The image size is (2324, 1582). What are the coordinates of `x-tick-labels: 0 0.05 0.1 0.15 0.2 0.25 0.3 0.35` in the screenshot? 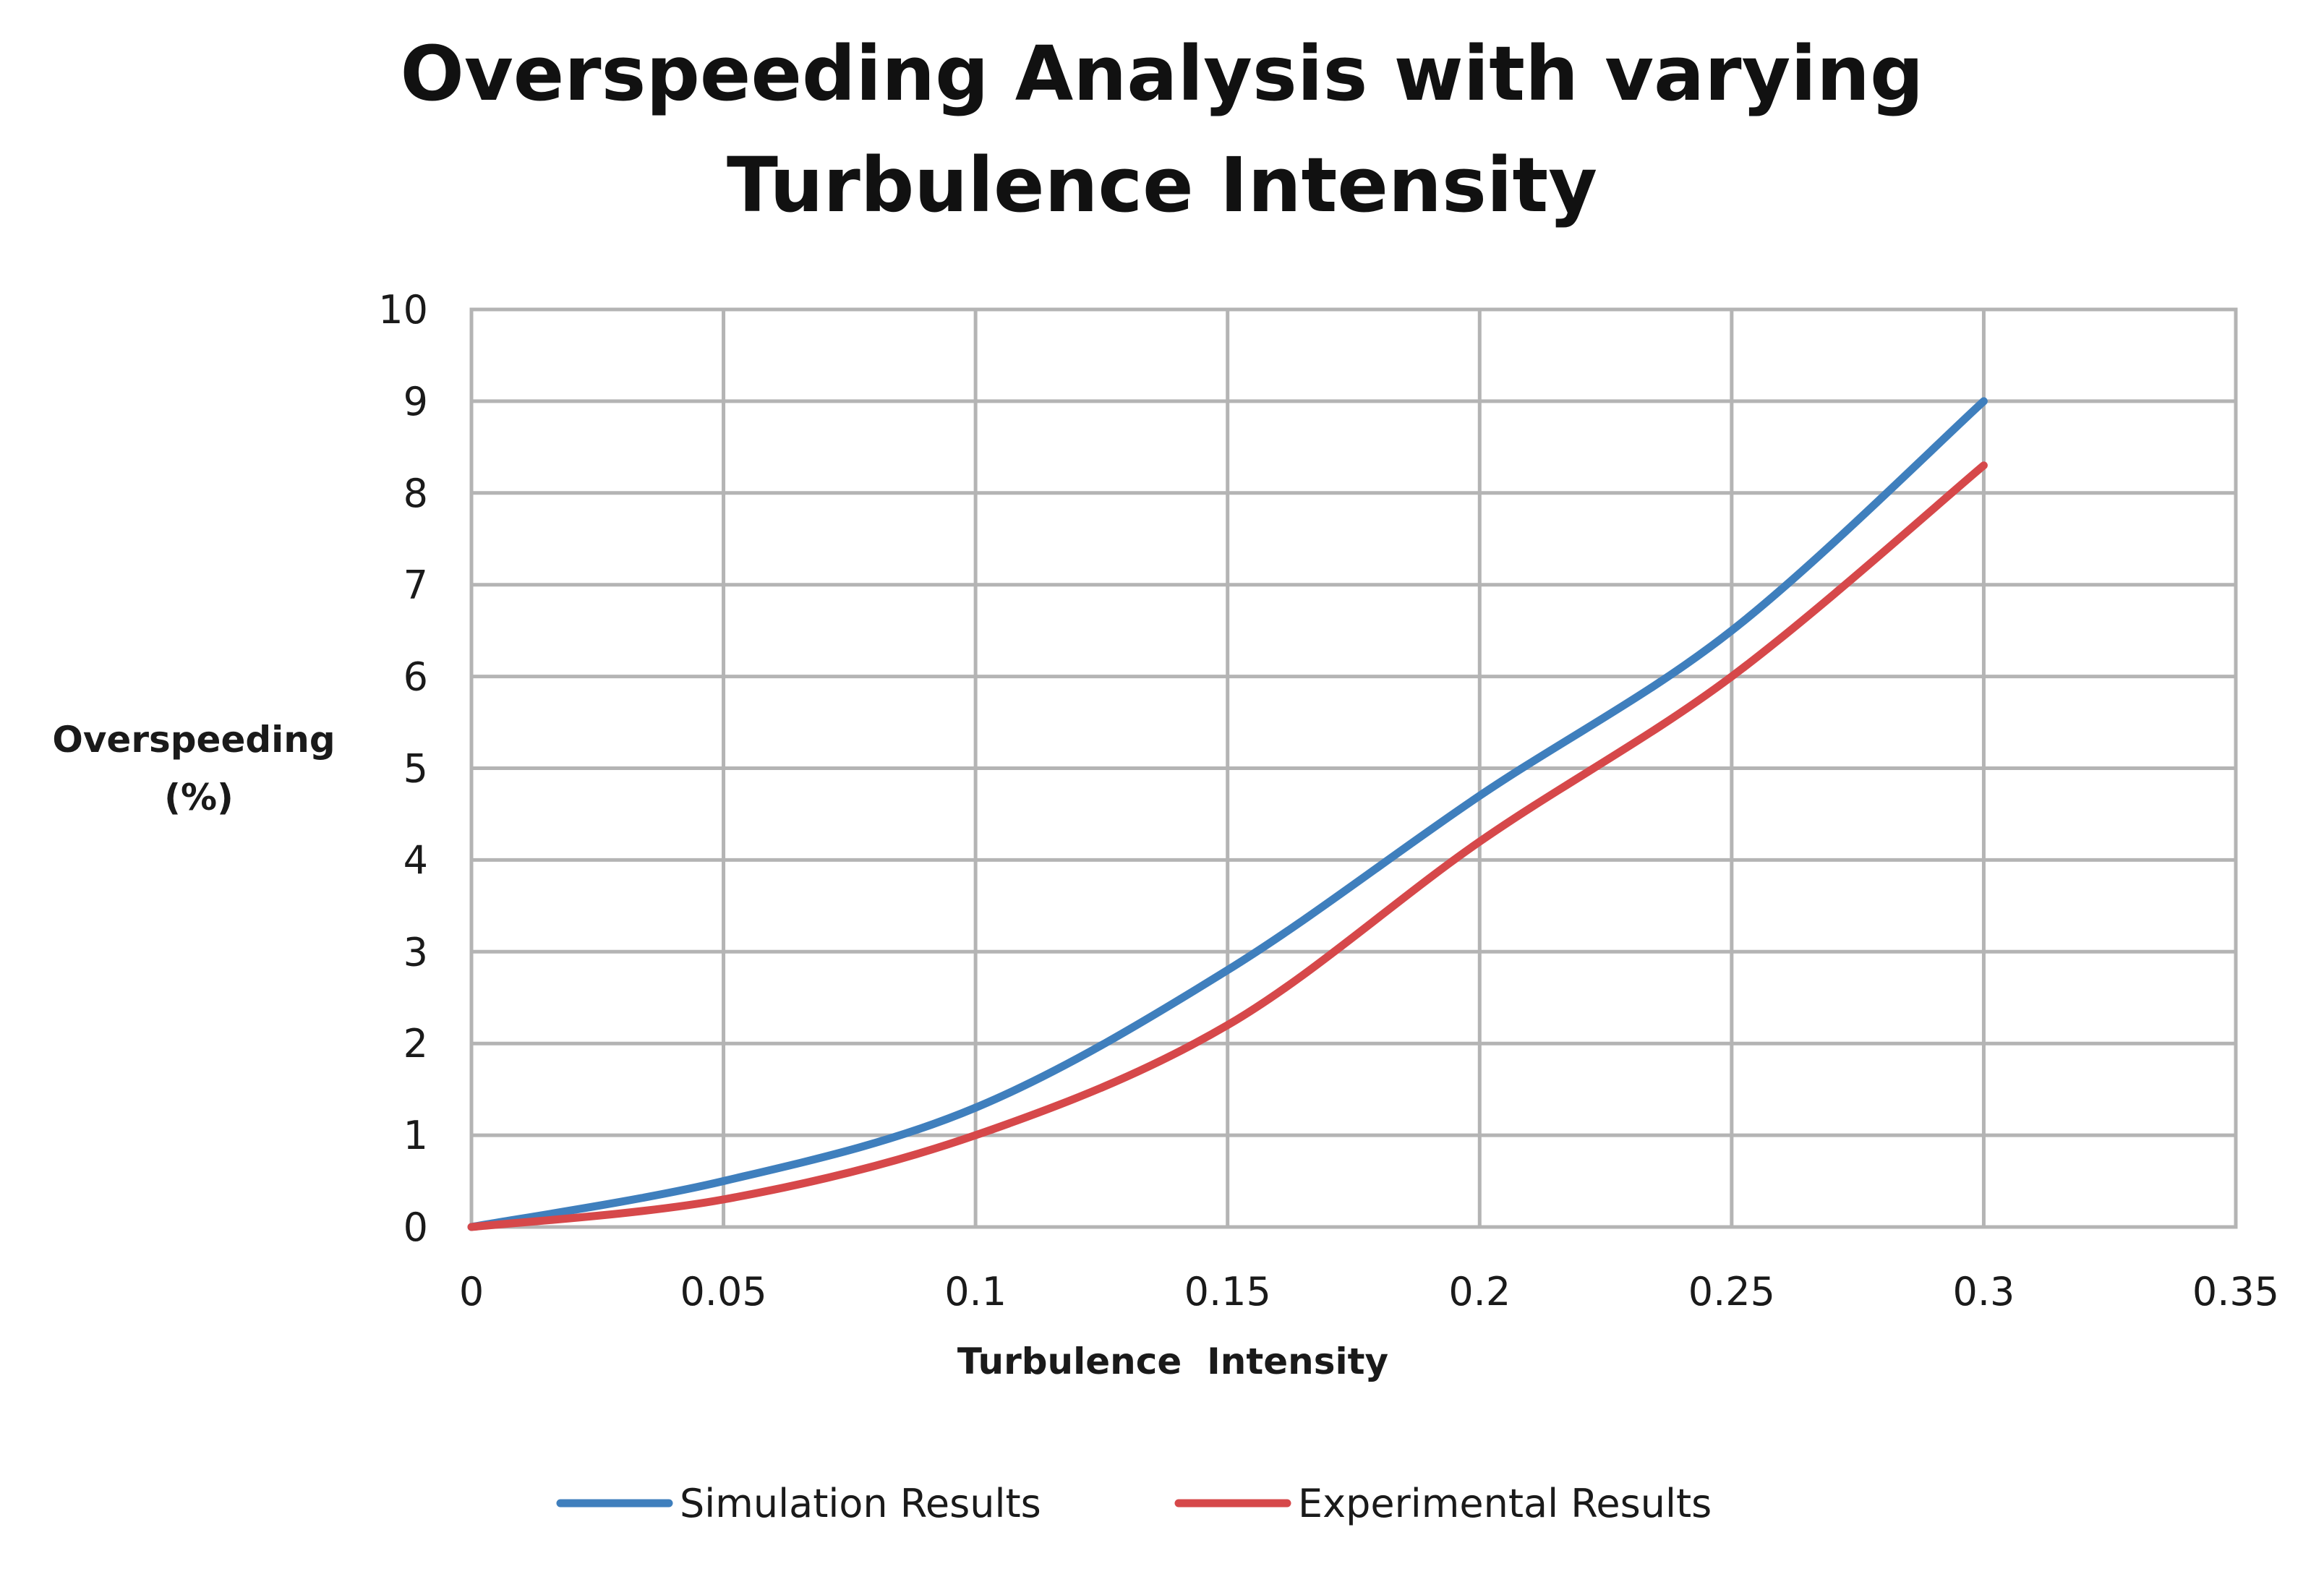 It's located at (1369, 1291).